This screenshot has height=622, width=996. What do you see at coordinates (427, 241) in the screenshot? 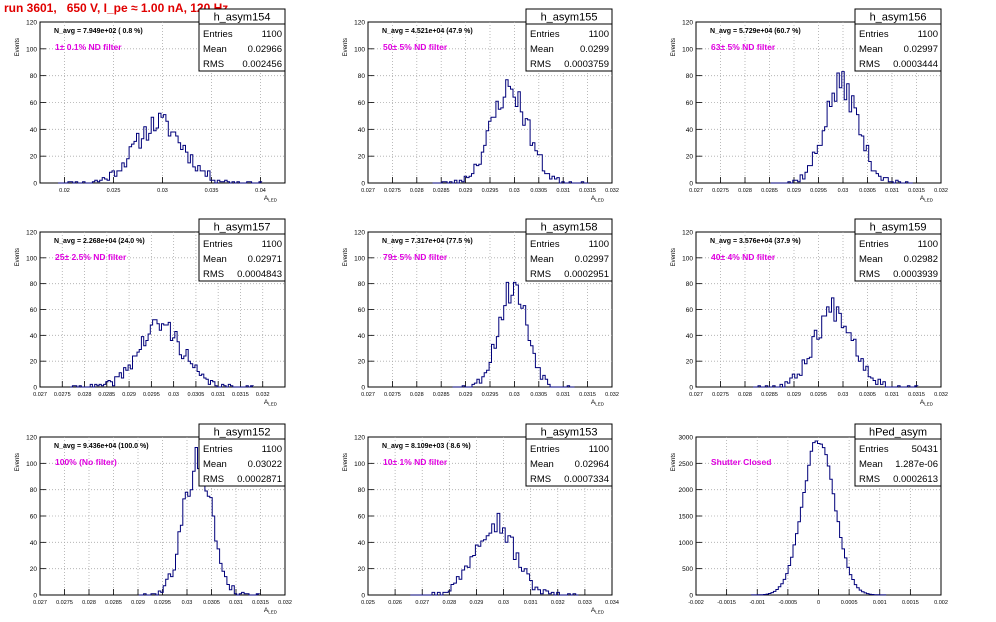
I see `navg-annotation: N_avg = 7.317e+04 (77.5 %)` at bounding box center [427, 241].